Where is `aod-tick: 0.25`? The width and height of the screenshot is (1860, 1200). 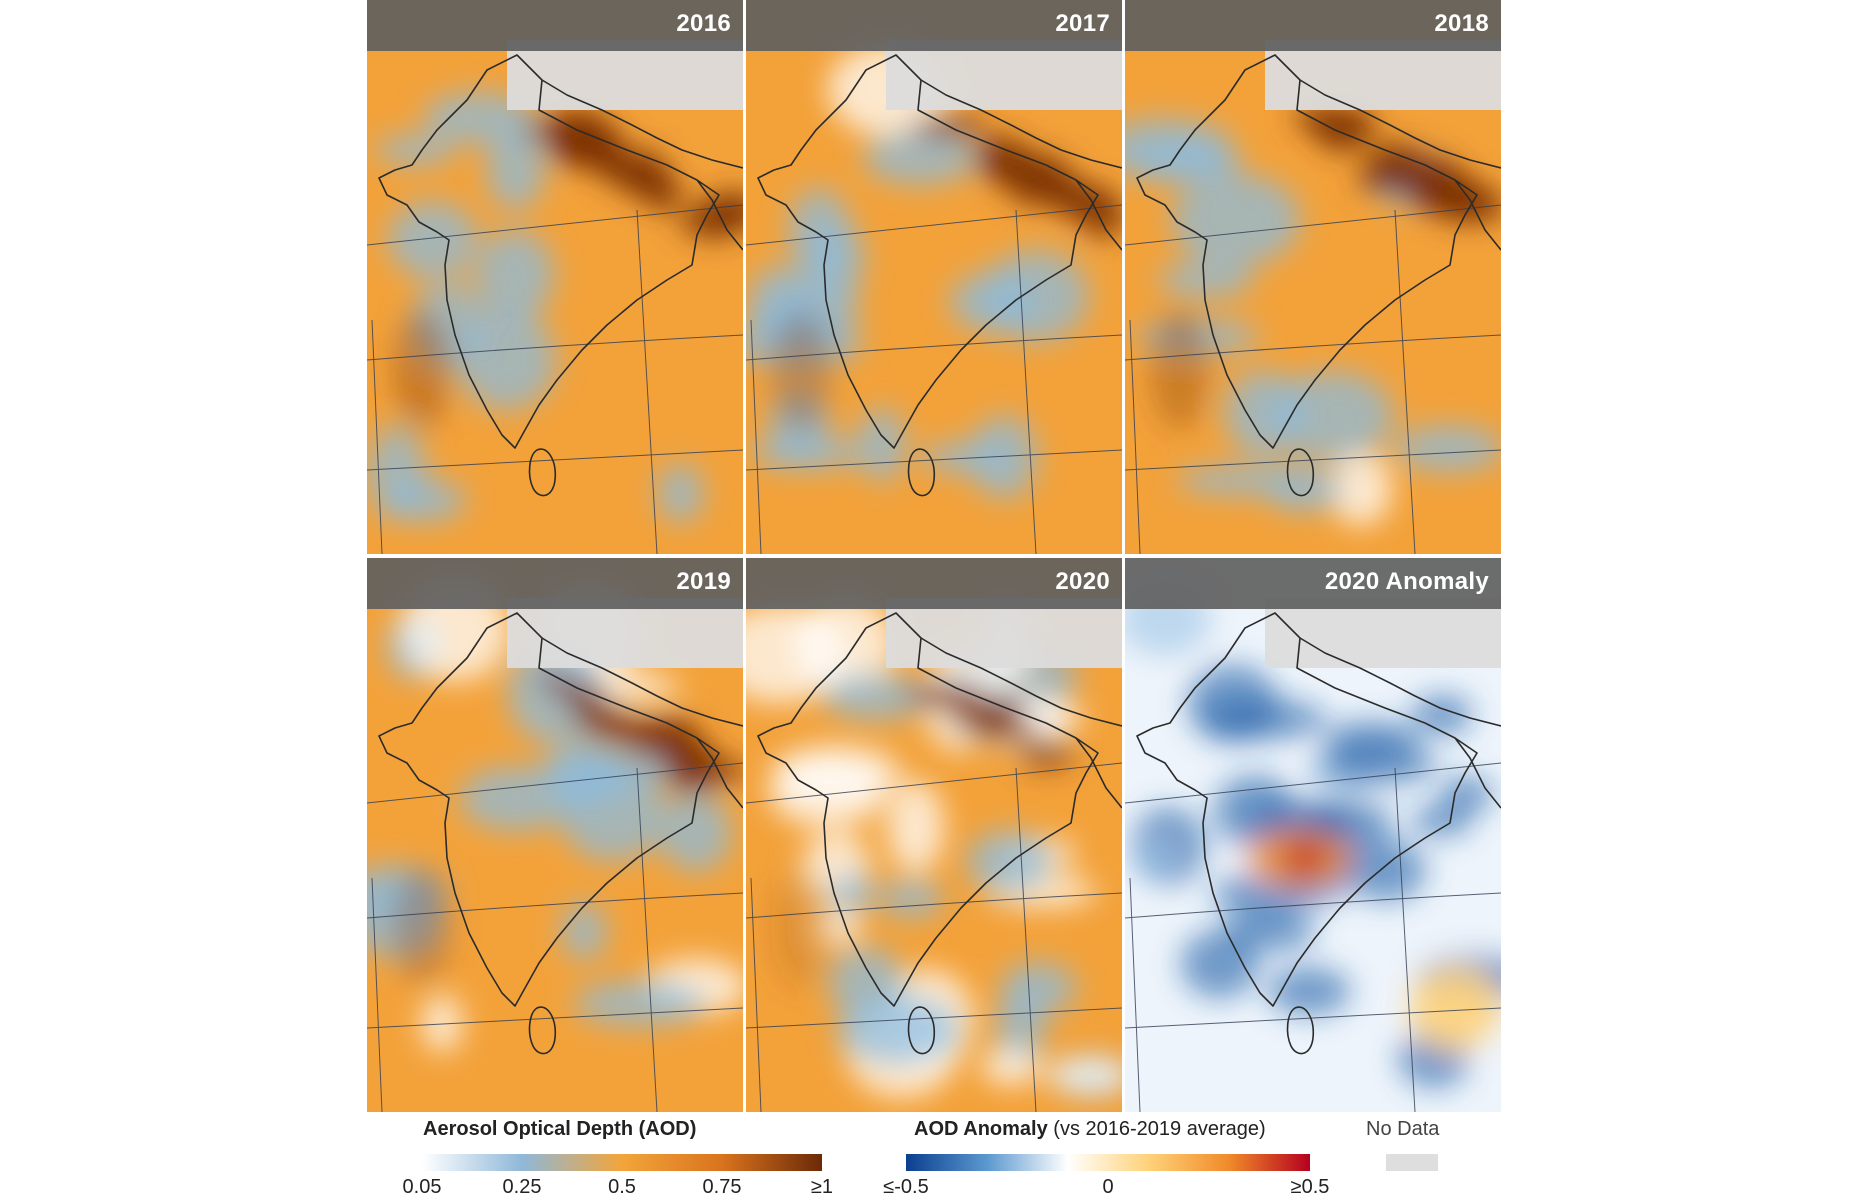 aod-tick: 0.25 is located at coordinates (522, 1187).